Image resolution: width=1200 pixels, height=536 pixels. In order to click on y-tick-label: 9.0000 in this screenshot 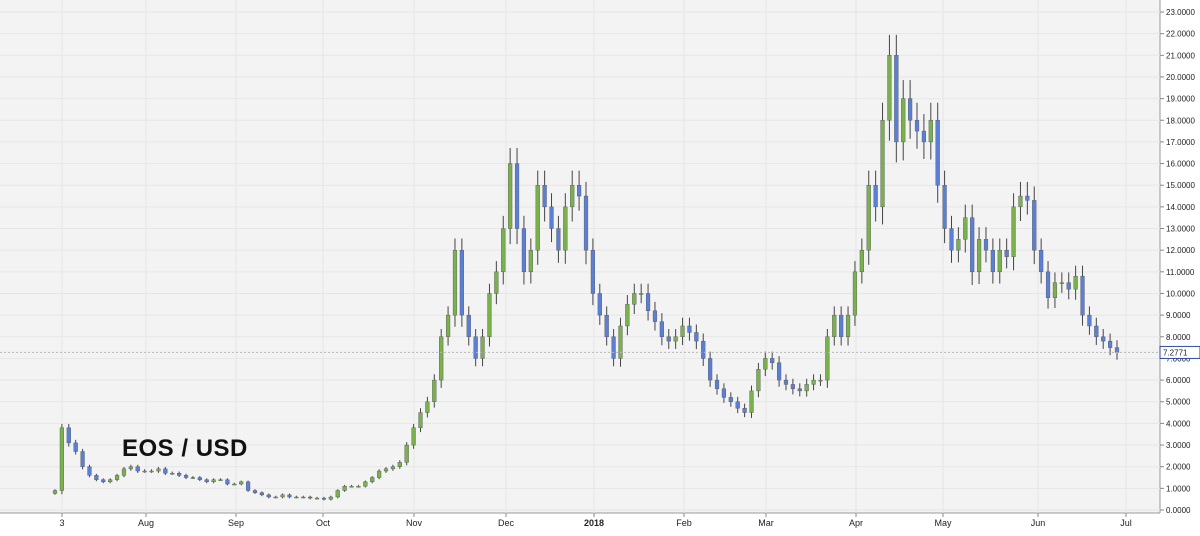, I will do `click(1178, 315)`.